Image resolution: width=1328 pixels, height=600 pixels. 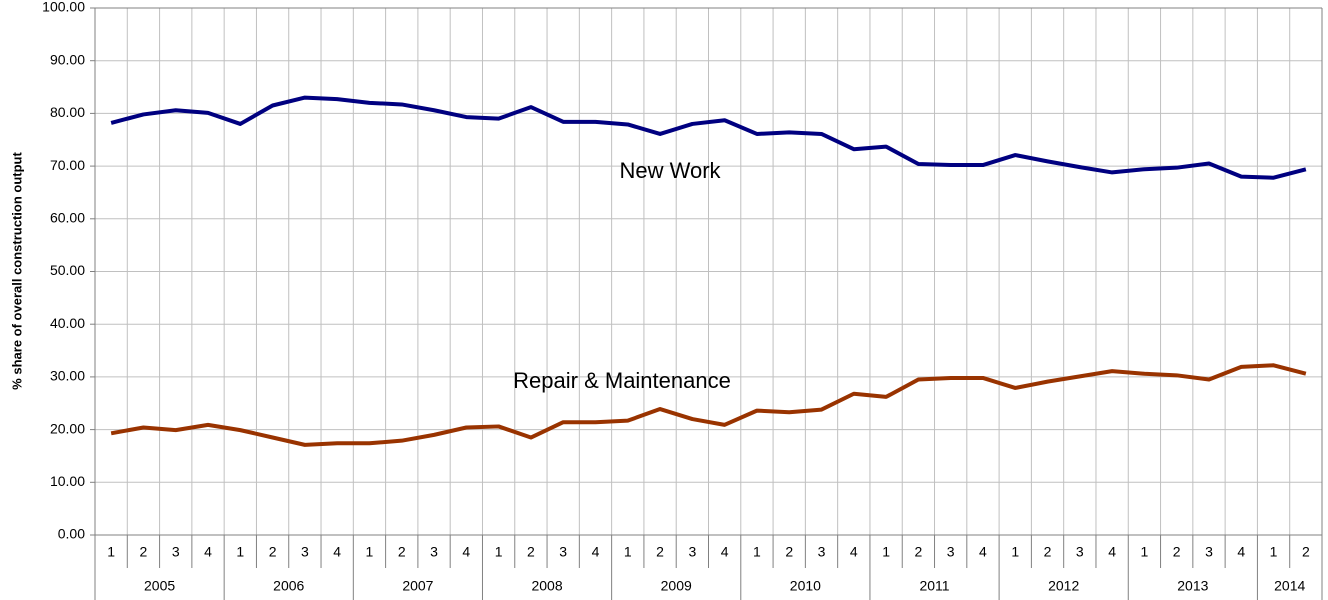 What do you see at coordinates (417, 586) in the screenshot?
I see `x-group-label: 2007` at bounding box center [417, 586].